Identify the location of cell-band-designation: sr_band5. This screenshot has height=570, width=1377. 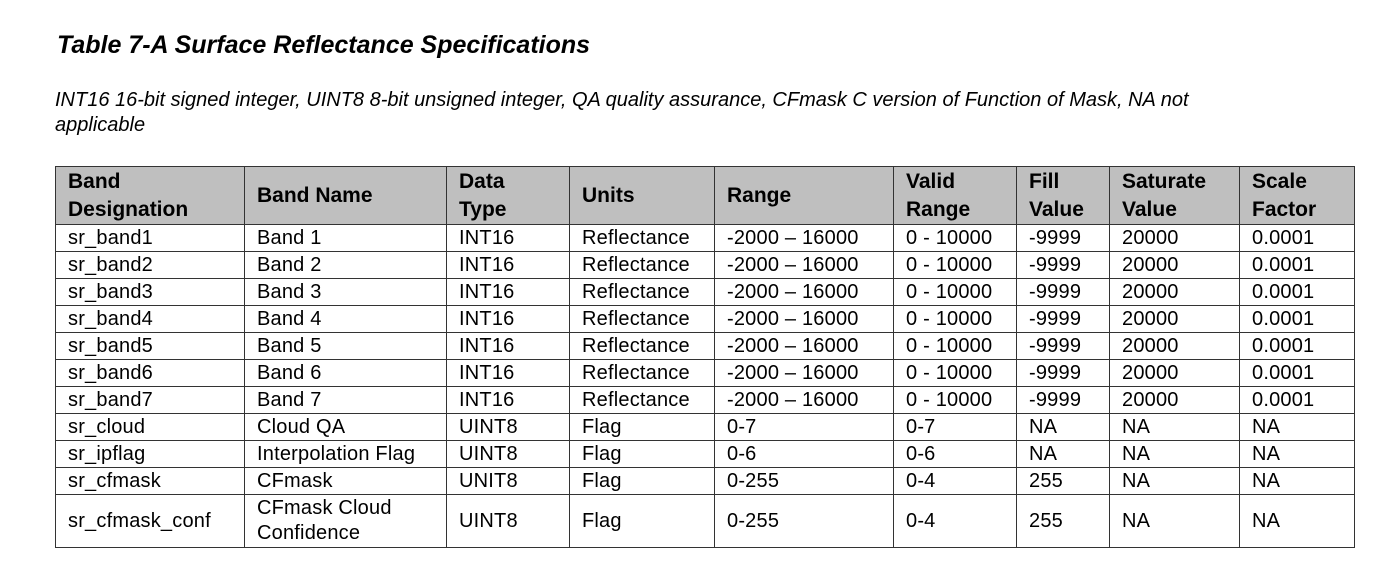
(150, 346).